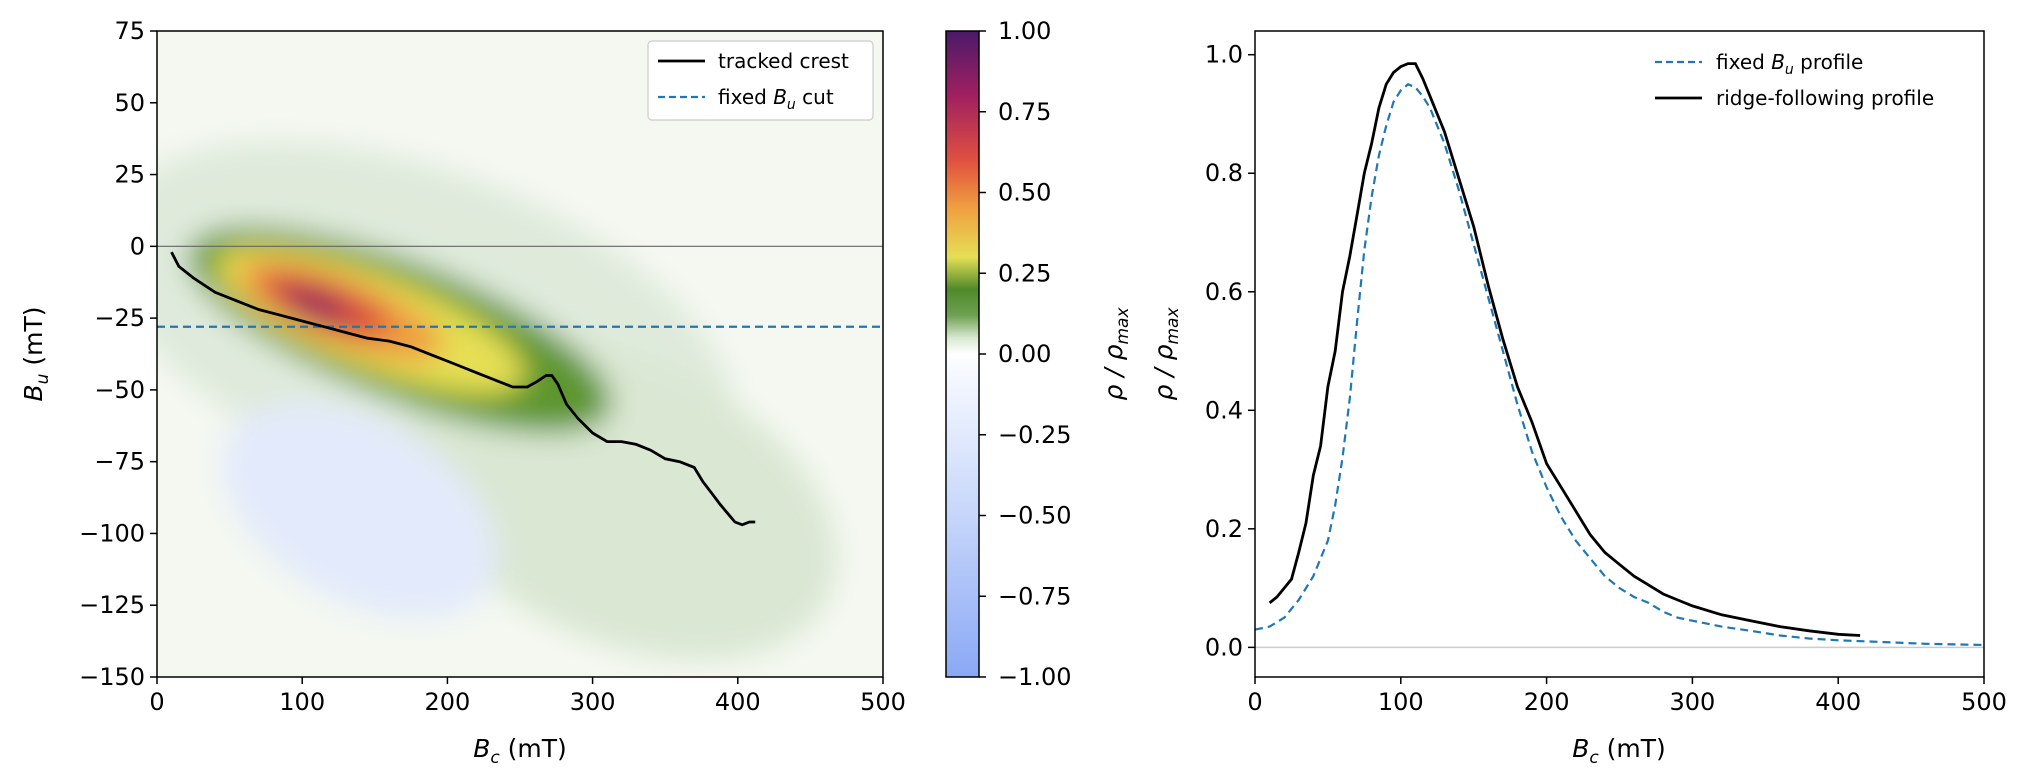 Image resolution: width=2023 pixels, height=783 pixels. What do you see at coordinates (156, 702) in the screenshot?
I see `forc-x-tick-label: 0` at bounding box center [156, 702].